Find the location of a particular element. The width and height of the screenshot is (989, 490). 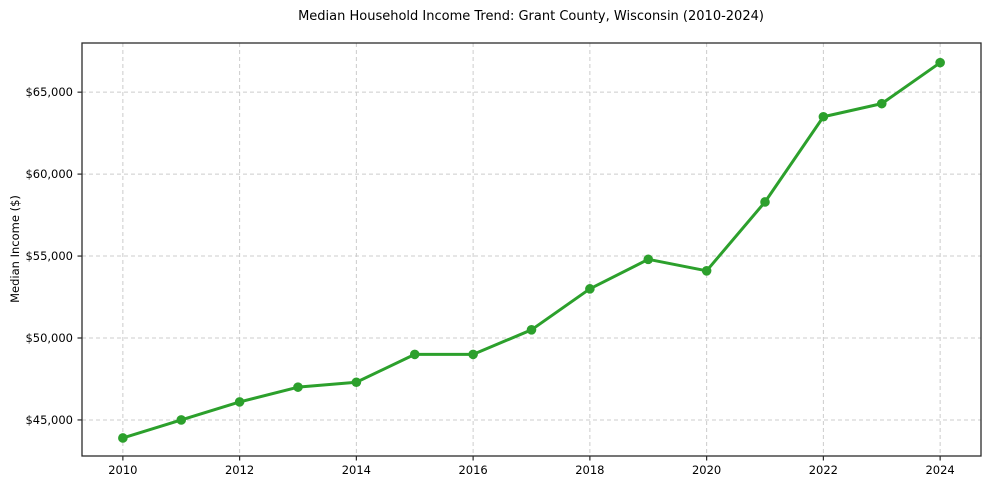

x-tick-label: 2022 is located at coordinates (823, 470).